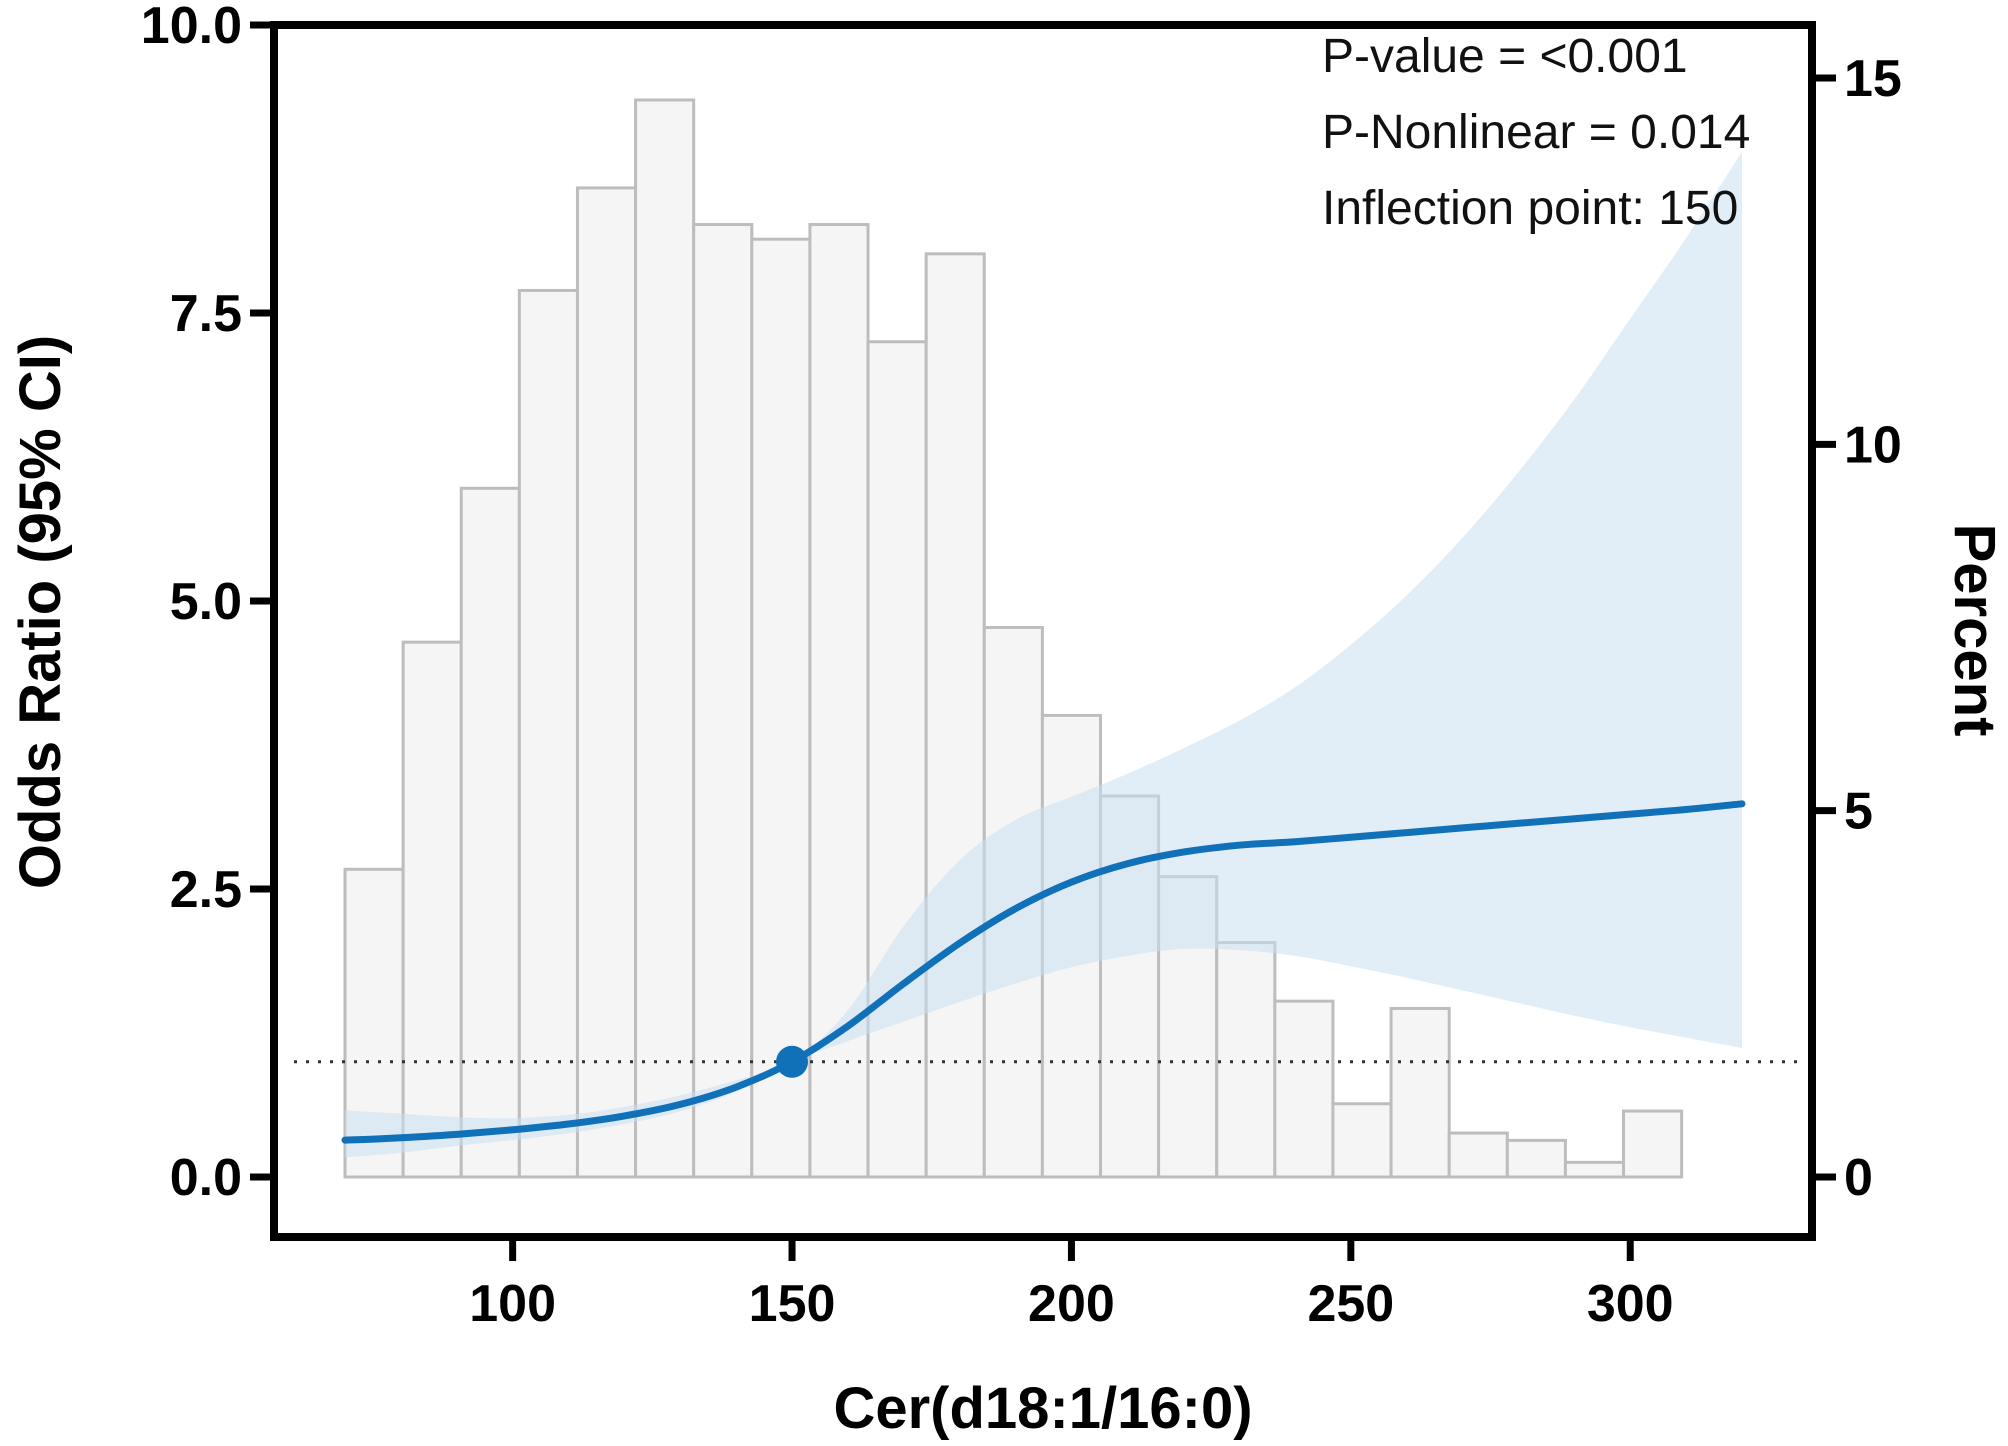 The height and width of the screenshot is (1446, 2008). What do you see at coordinates (1858, 812) in the screenshot?
I see `right-tick-label: 5` at bounding box center [1858, 812].